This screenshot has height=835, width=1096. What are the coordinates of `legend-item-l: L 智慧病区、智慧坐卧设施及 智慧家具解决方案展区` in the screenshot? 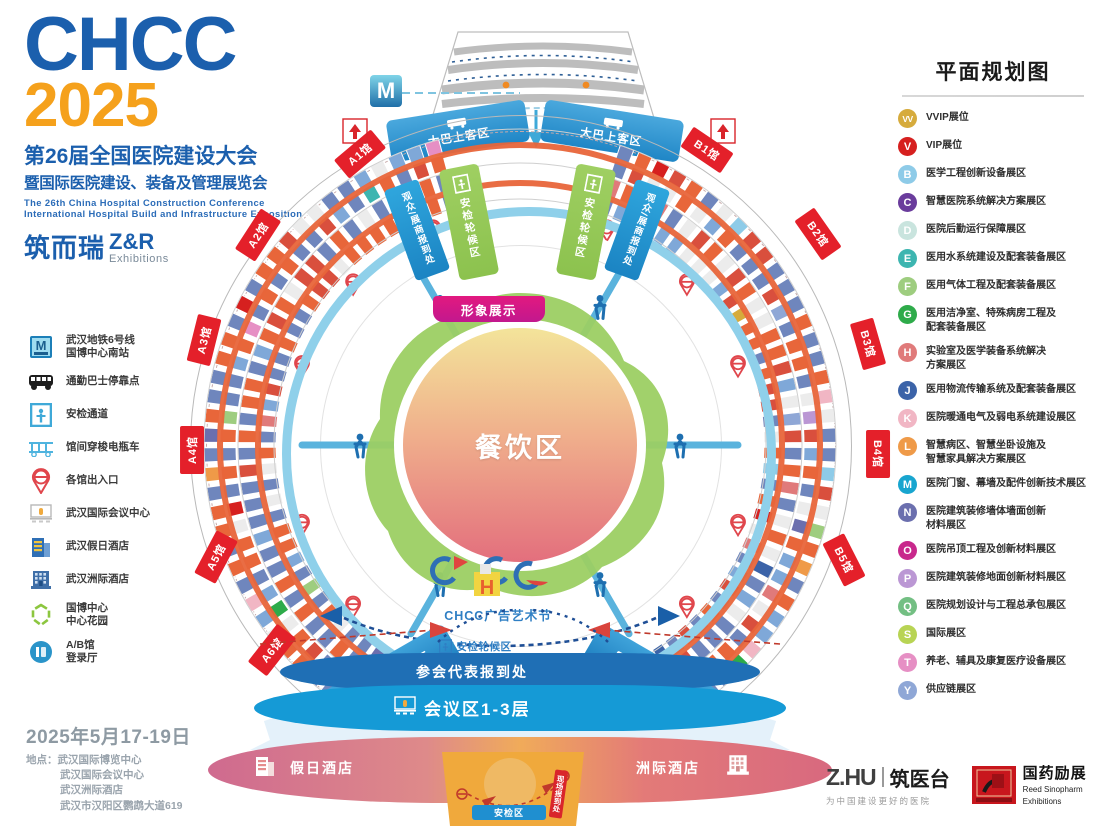 It's located at (993, 451).